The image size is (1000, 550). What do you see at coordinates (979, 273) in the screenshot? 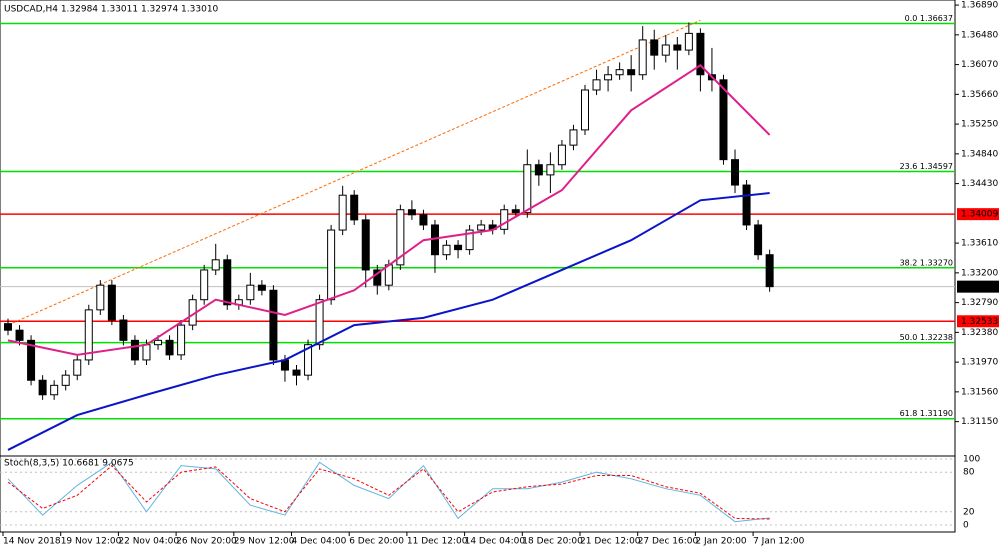
I see `y-tick-label: 1.33200` at bounding box center [979, 273].